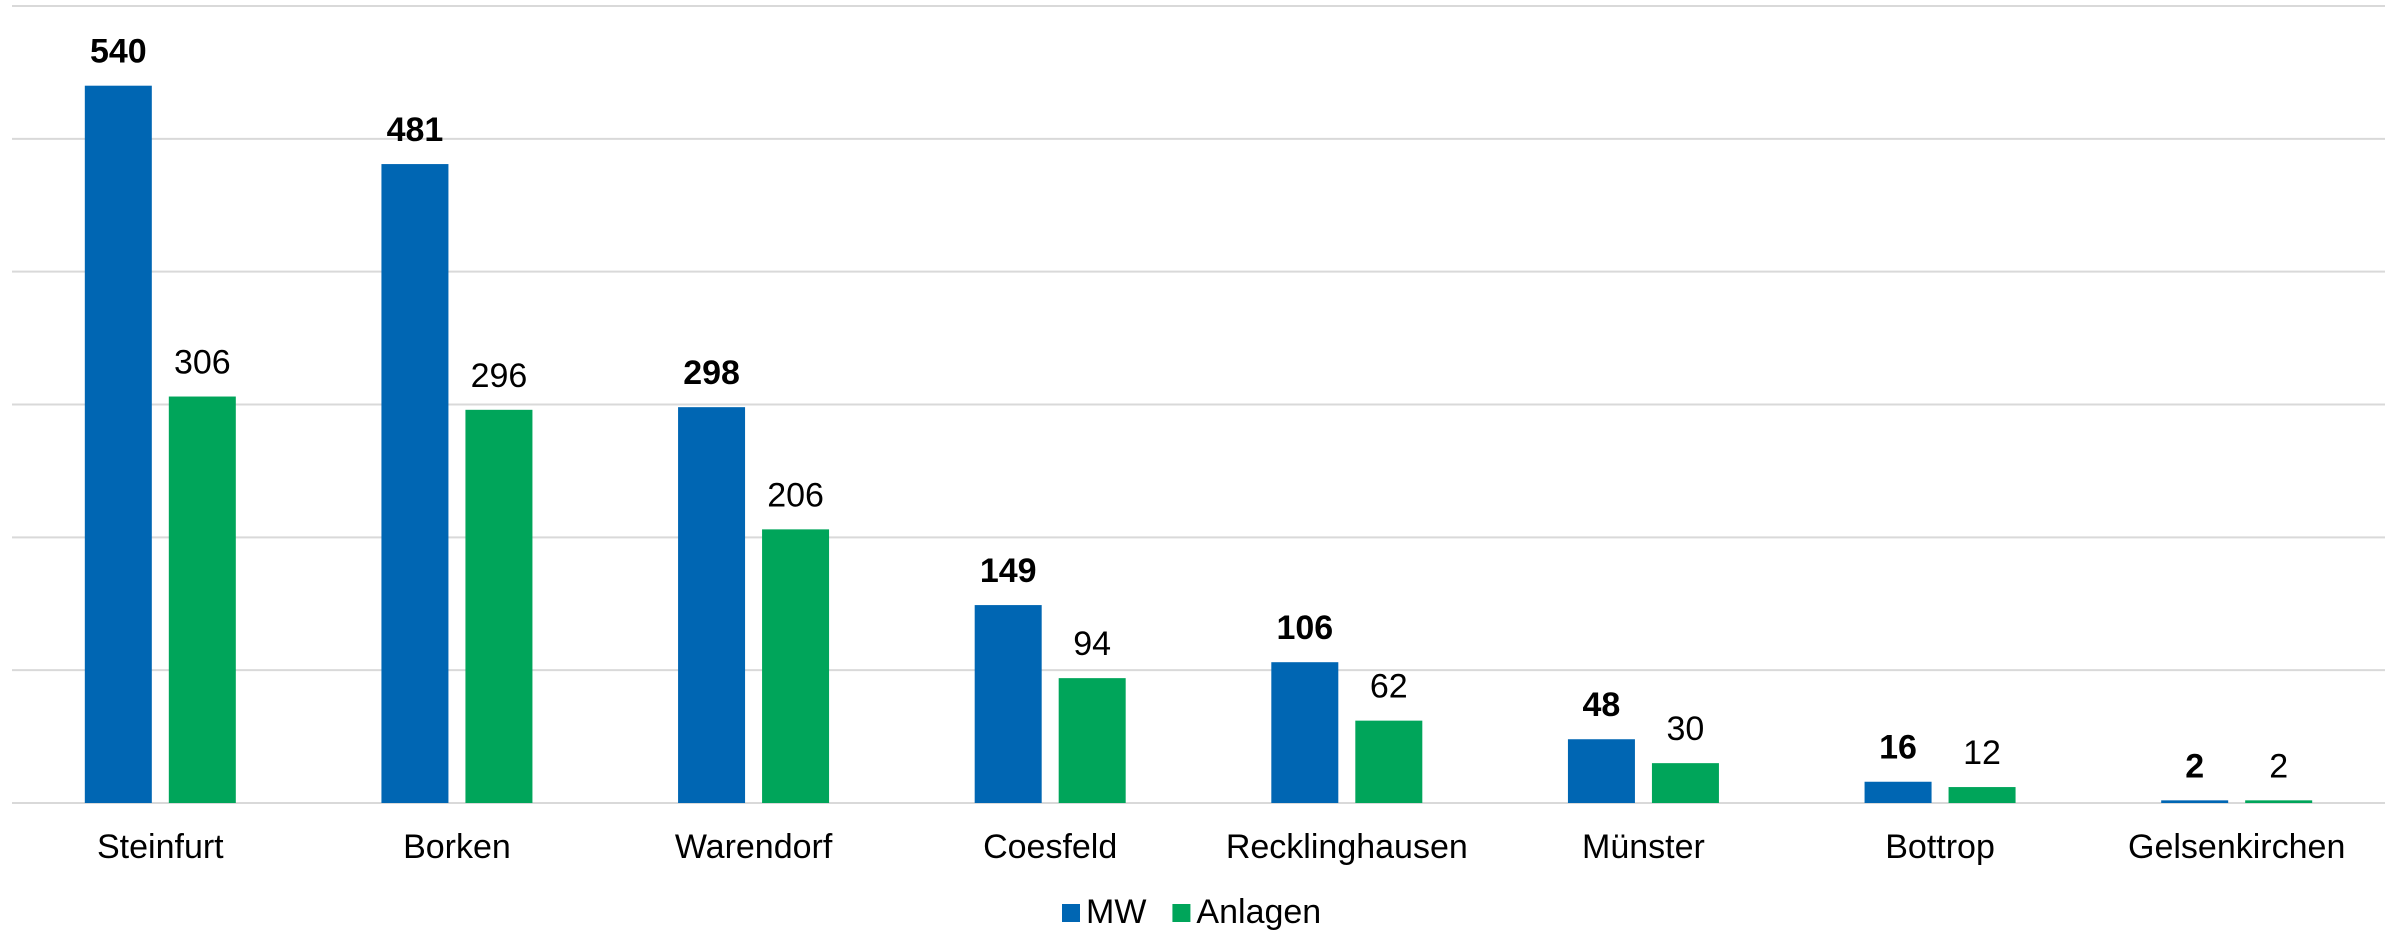 This screenshot has width=2397, height=933. What do you see at coordinates (415, 130) in the screenshot?
I see `data-label: 481` at bounding box center [415, 130].